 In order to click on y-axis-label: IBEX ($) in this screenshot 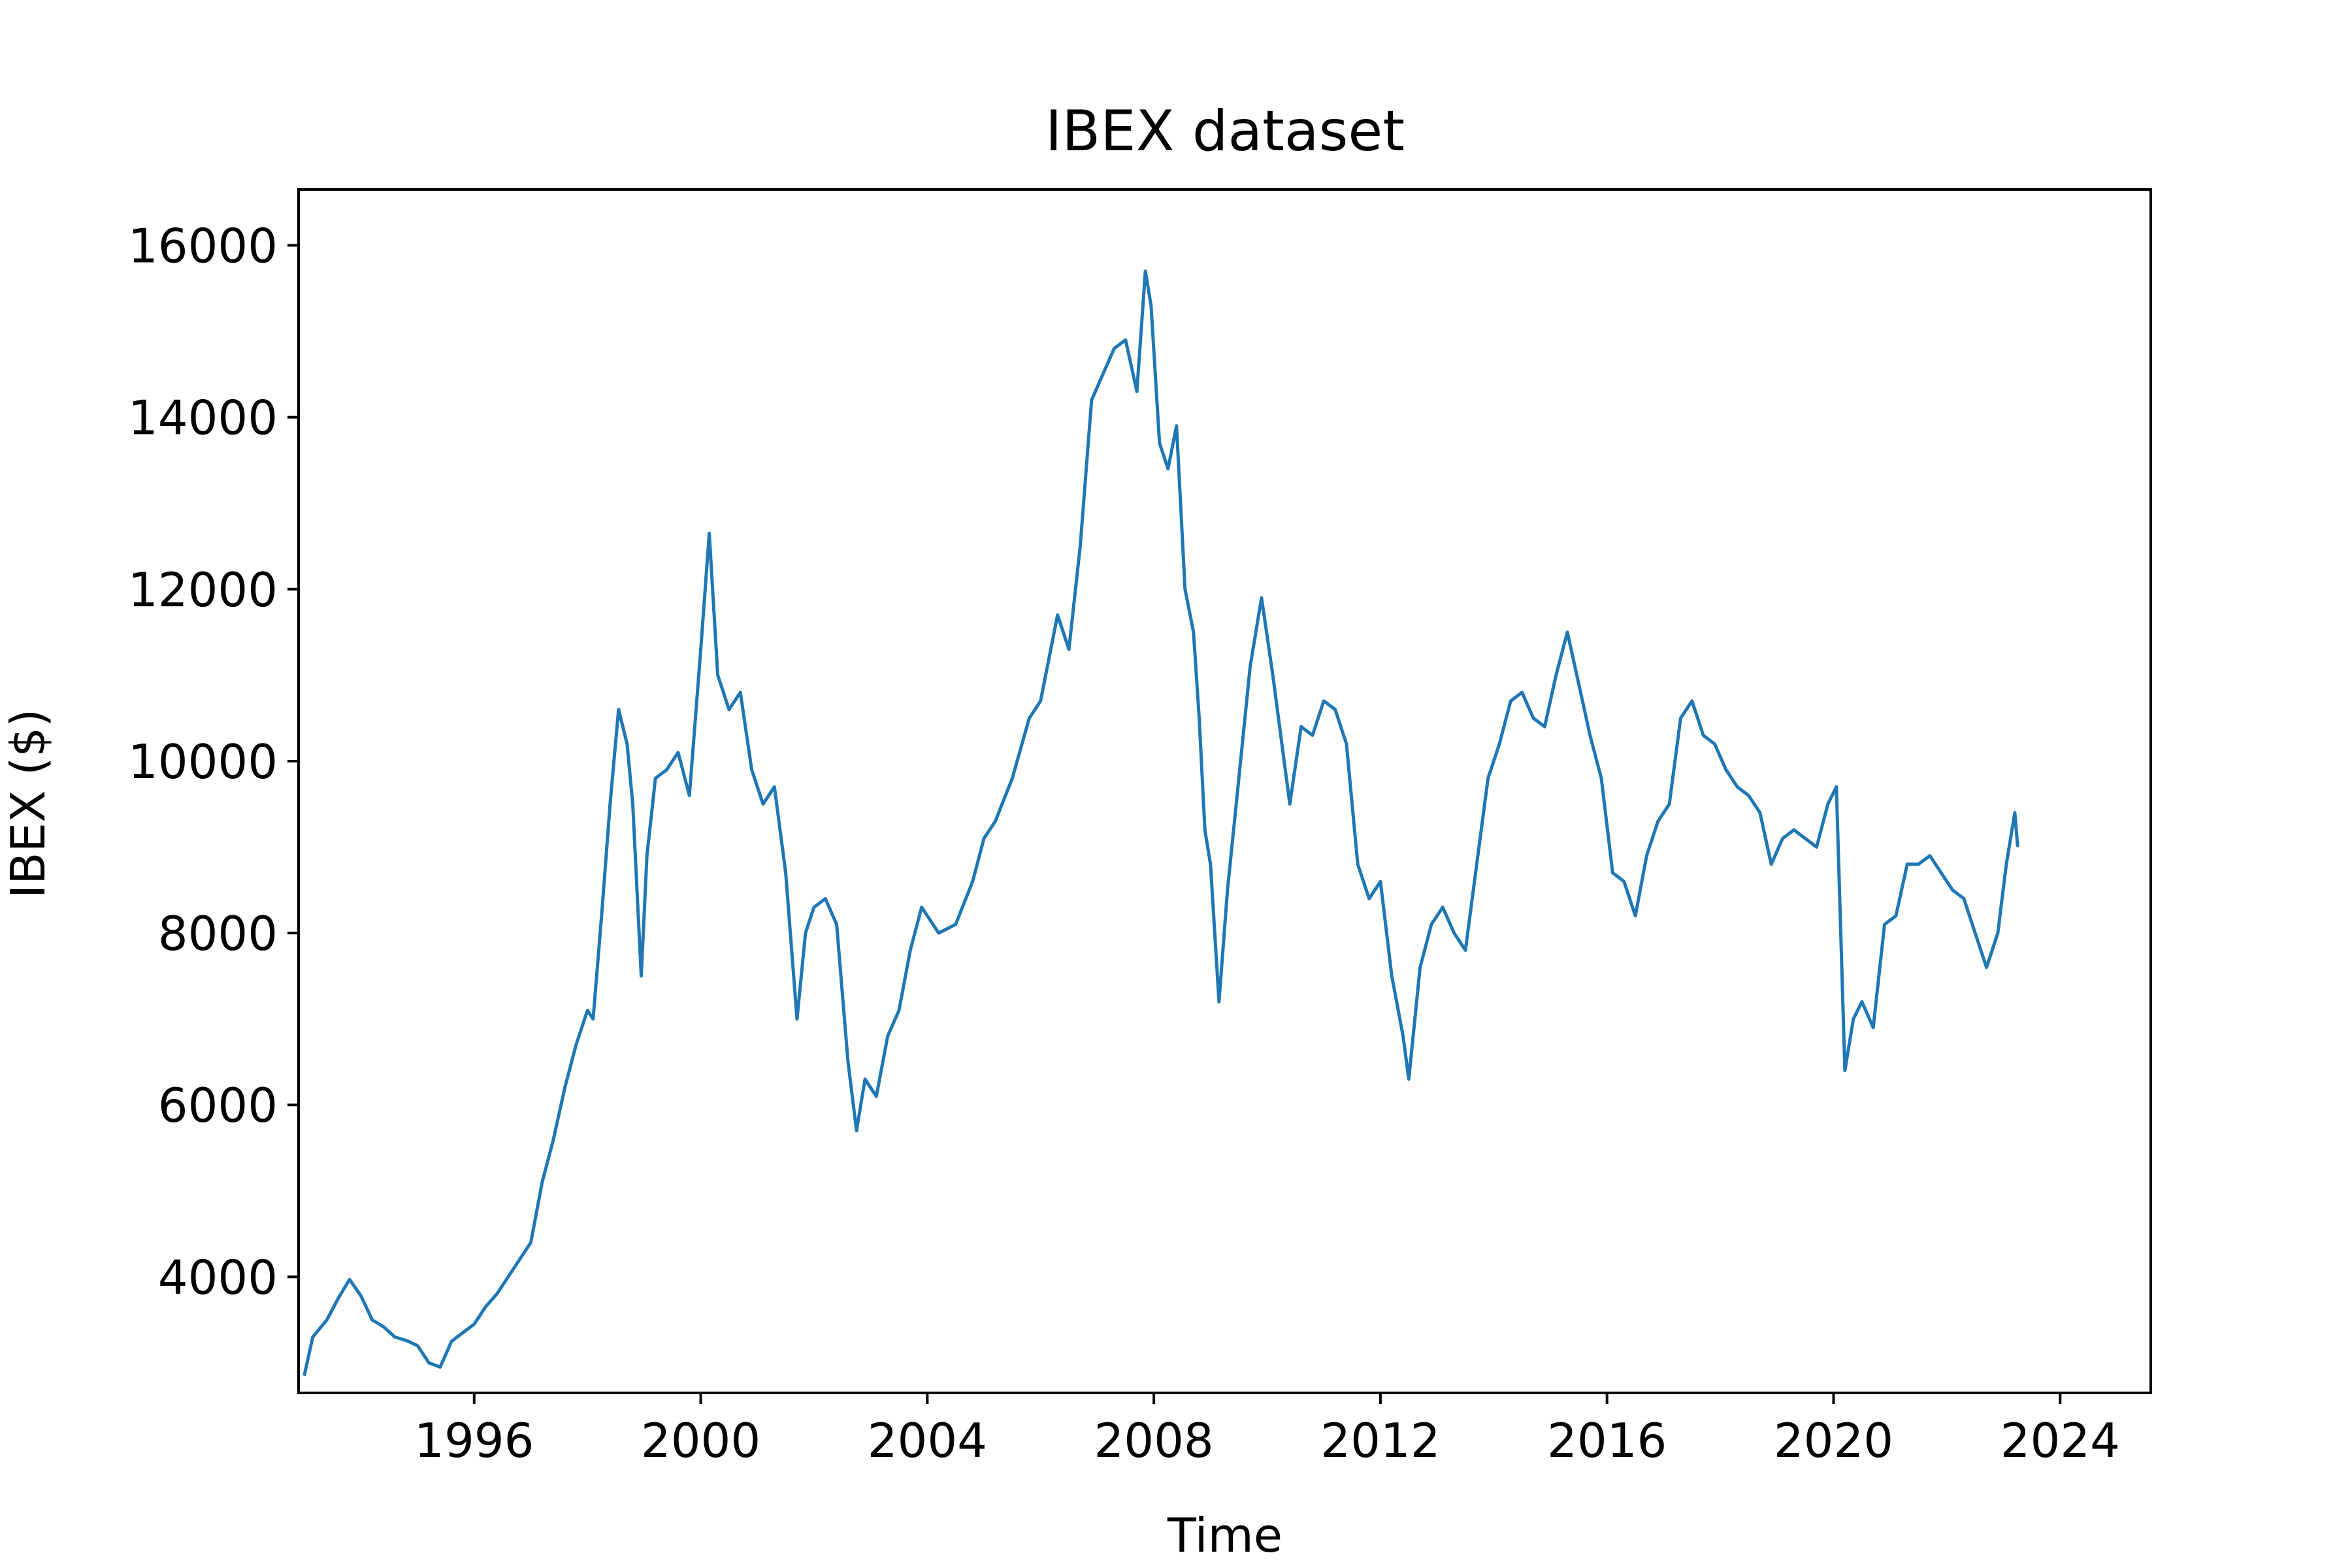, I will do `click(28, 803)`.